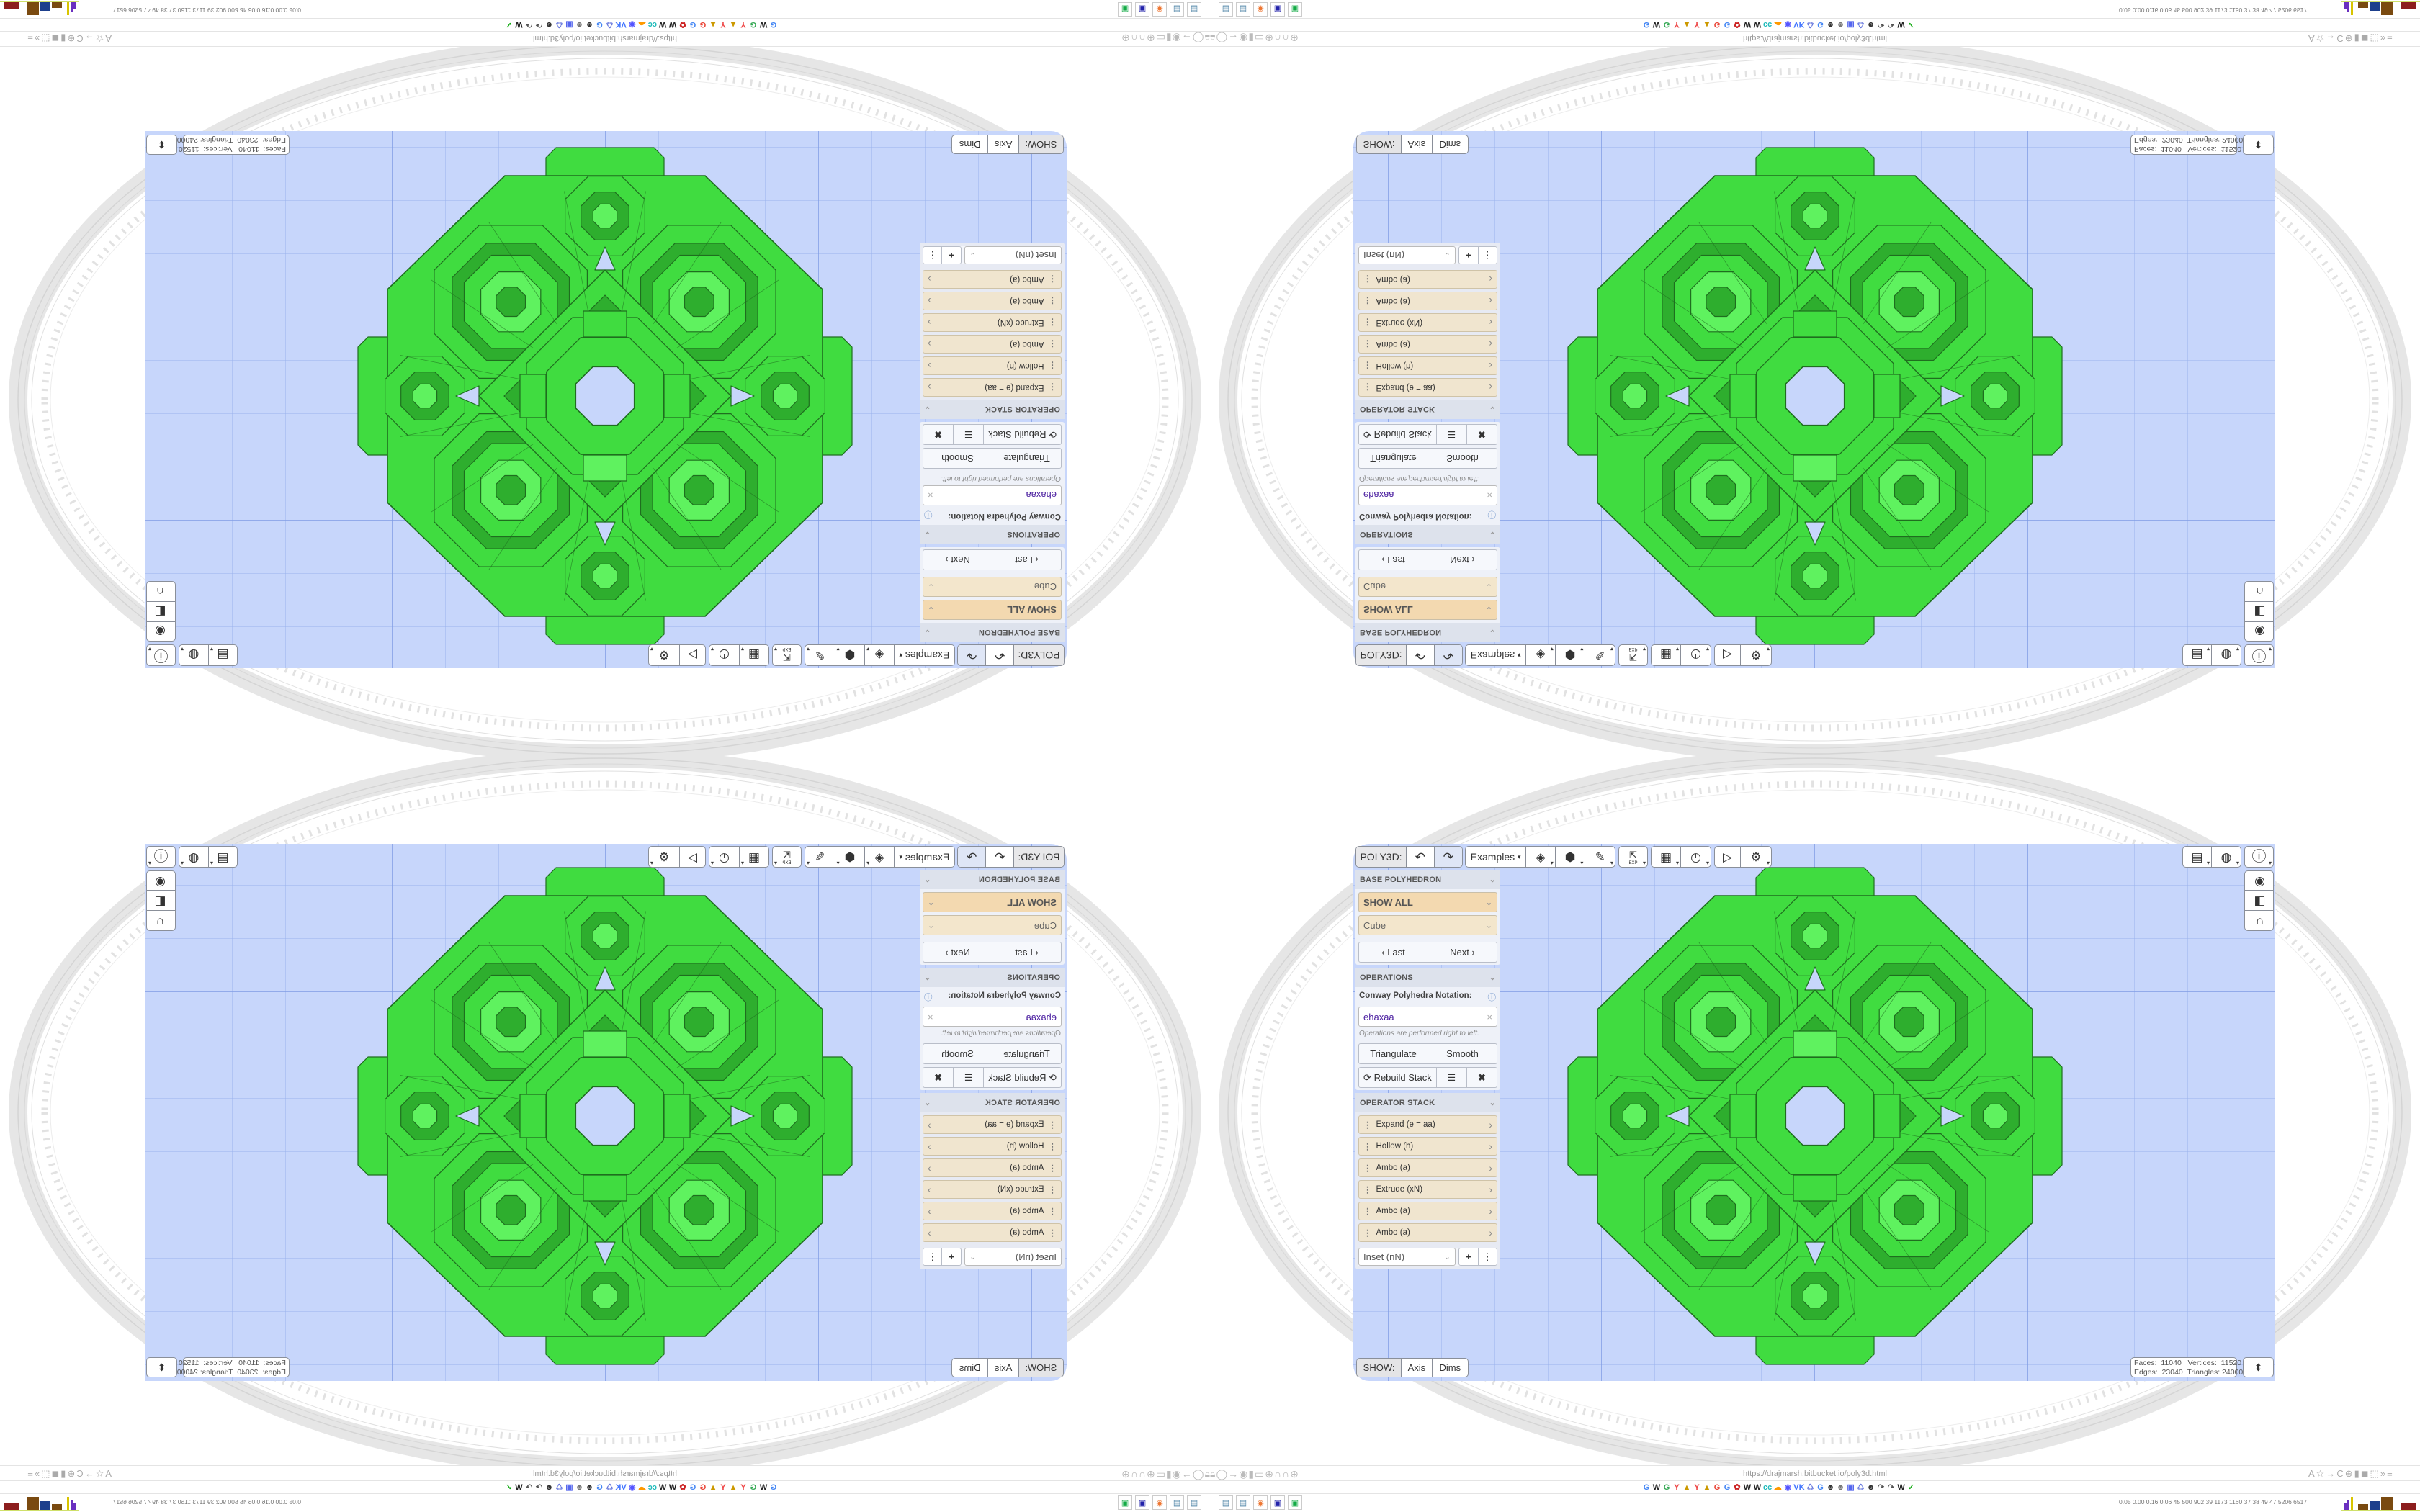 This screenshot has width=2420, height=1512. What do you see at coordinates (999, 857) in the screenshot?
I see `undo-button: ↶` at bounding box center [999, 857].